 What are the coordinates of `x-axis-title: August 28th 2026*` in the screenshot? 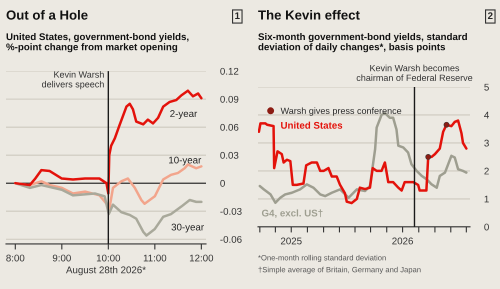 It's located at (106, 271).